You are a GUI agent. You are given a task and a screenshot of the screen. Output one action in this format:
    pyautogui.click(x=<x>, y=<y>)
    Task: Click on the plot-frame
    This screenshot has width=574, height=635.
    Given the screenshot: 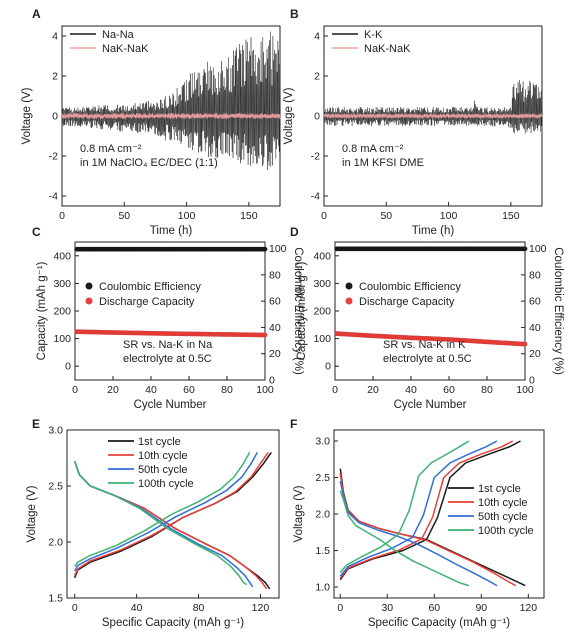 What is the action you would take?
    pyautogui.click(x=173, y=514)
    